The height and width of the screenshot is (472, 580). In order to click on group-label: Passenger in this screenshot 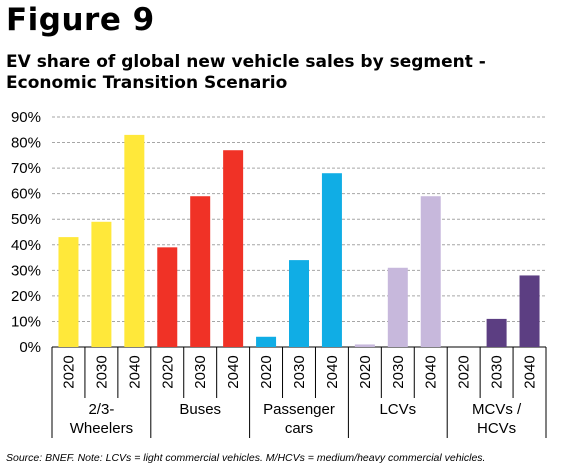, I will do `click(299, 409)`.